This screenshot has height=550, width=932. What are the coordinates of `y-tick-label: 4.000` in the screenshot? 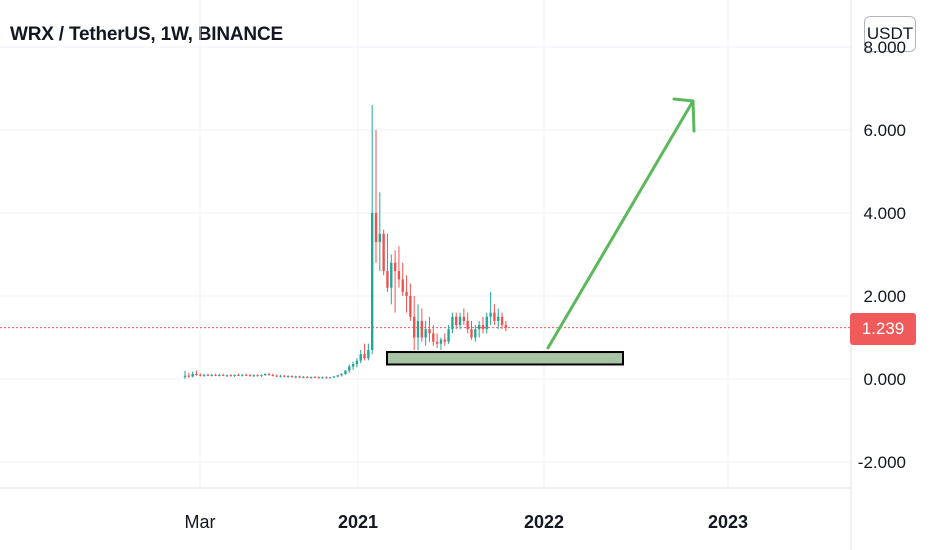 It's located at (884, 213).